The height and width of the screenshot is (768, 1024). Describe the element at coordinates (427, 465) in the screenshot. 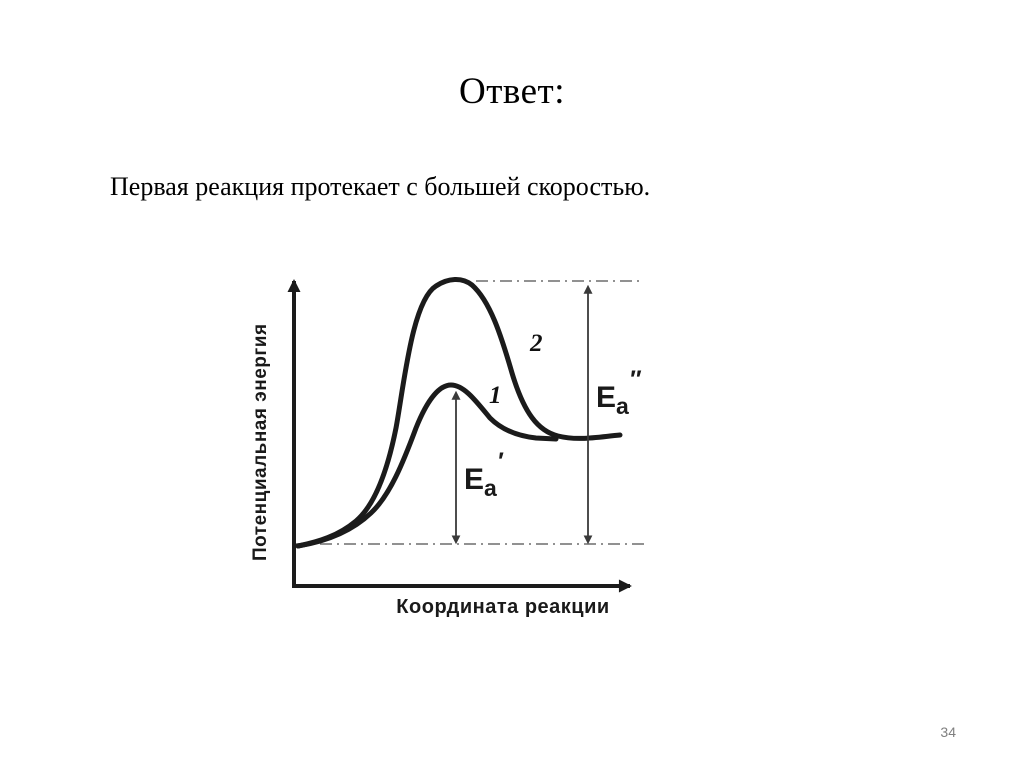

I see `curve-1-path` at that location.